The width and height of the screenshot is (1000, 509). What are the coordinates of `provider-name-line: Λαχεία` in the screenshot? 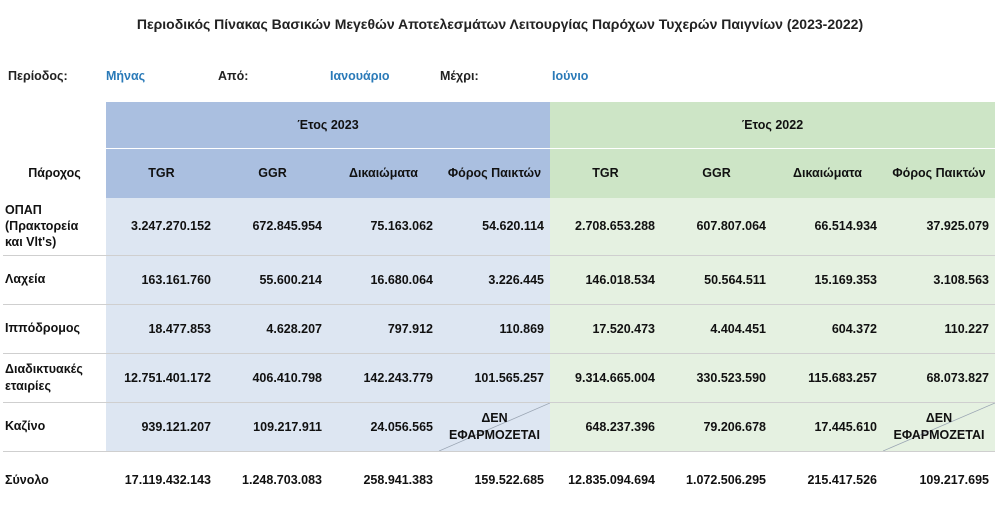 It's located at (25, 279).